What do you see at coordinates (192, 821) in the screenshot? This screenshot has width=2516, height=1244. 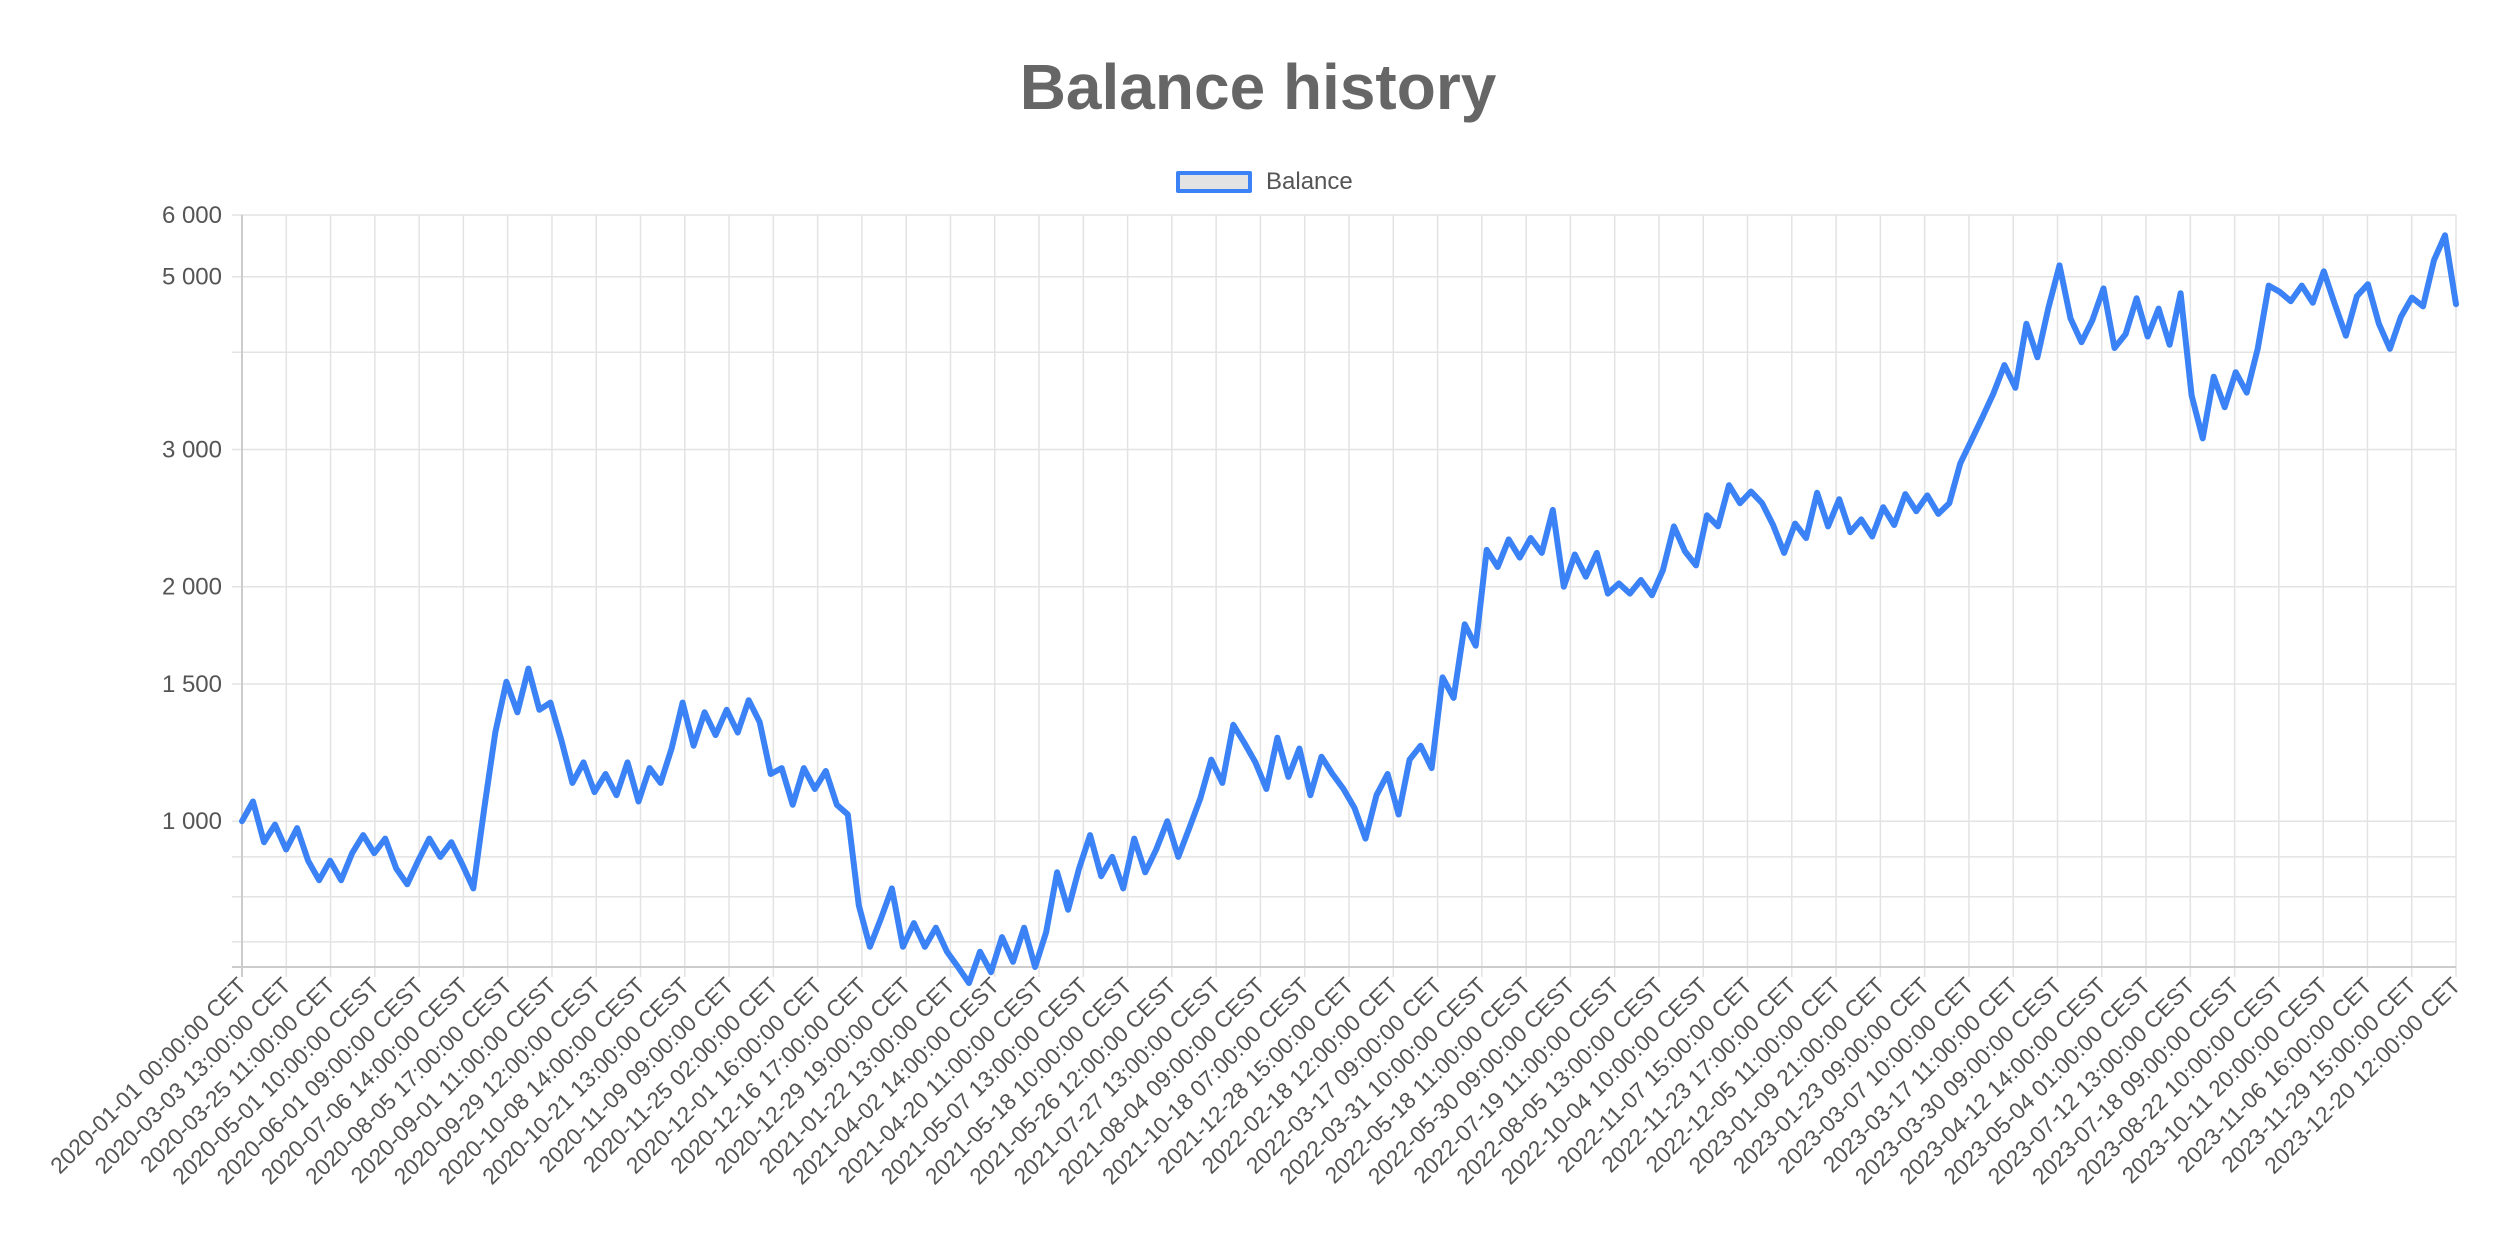 I see `y-tick-label: 1 000` at bounding box center [192, 821].